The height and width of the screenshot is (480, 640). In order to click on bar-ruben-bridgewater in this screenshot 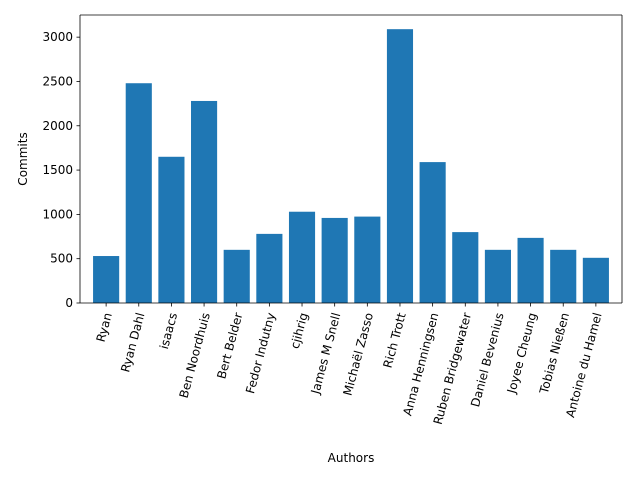, I will do `click(465, 267)`.